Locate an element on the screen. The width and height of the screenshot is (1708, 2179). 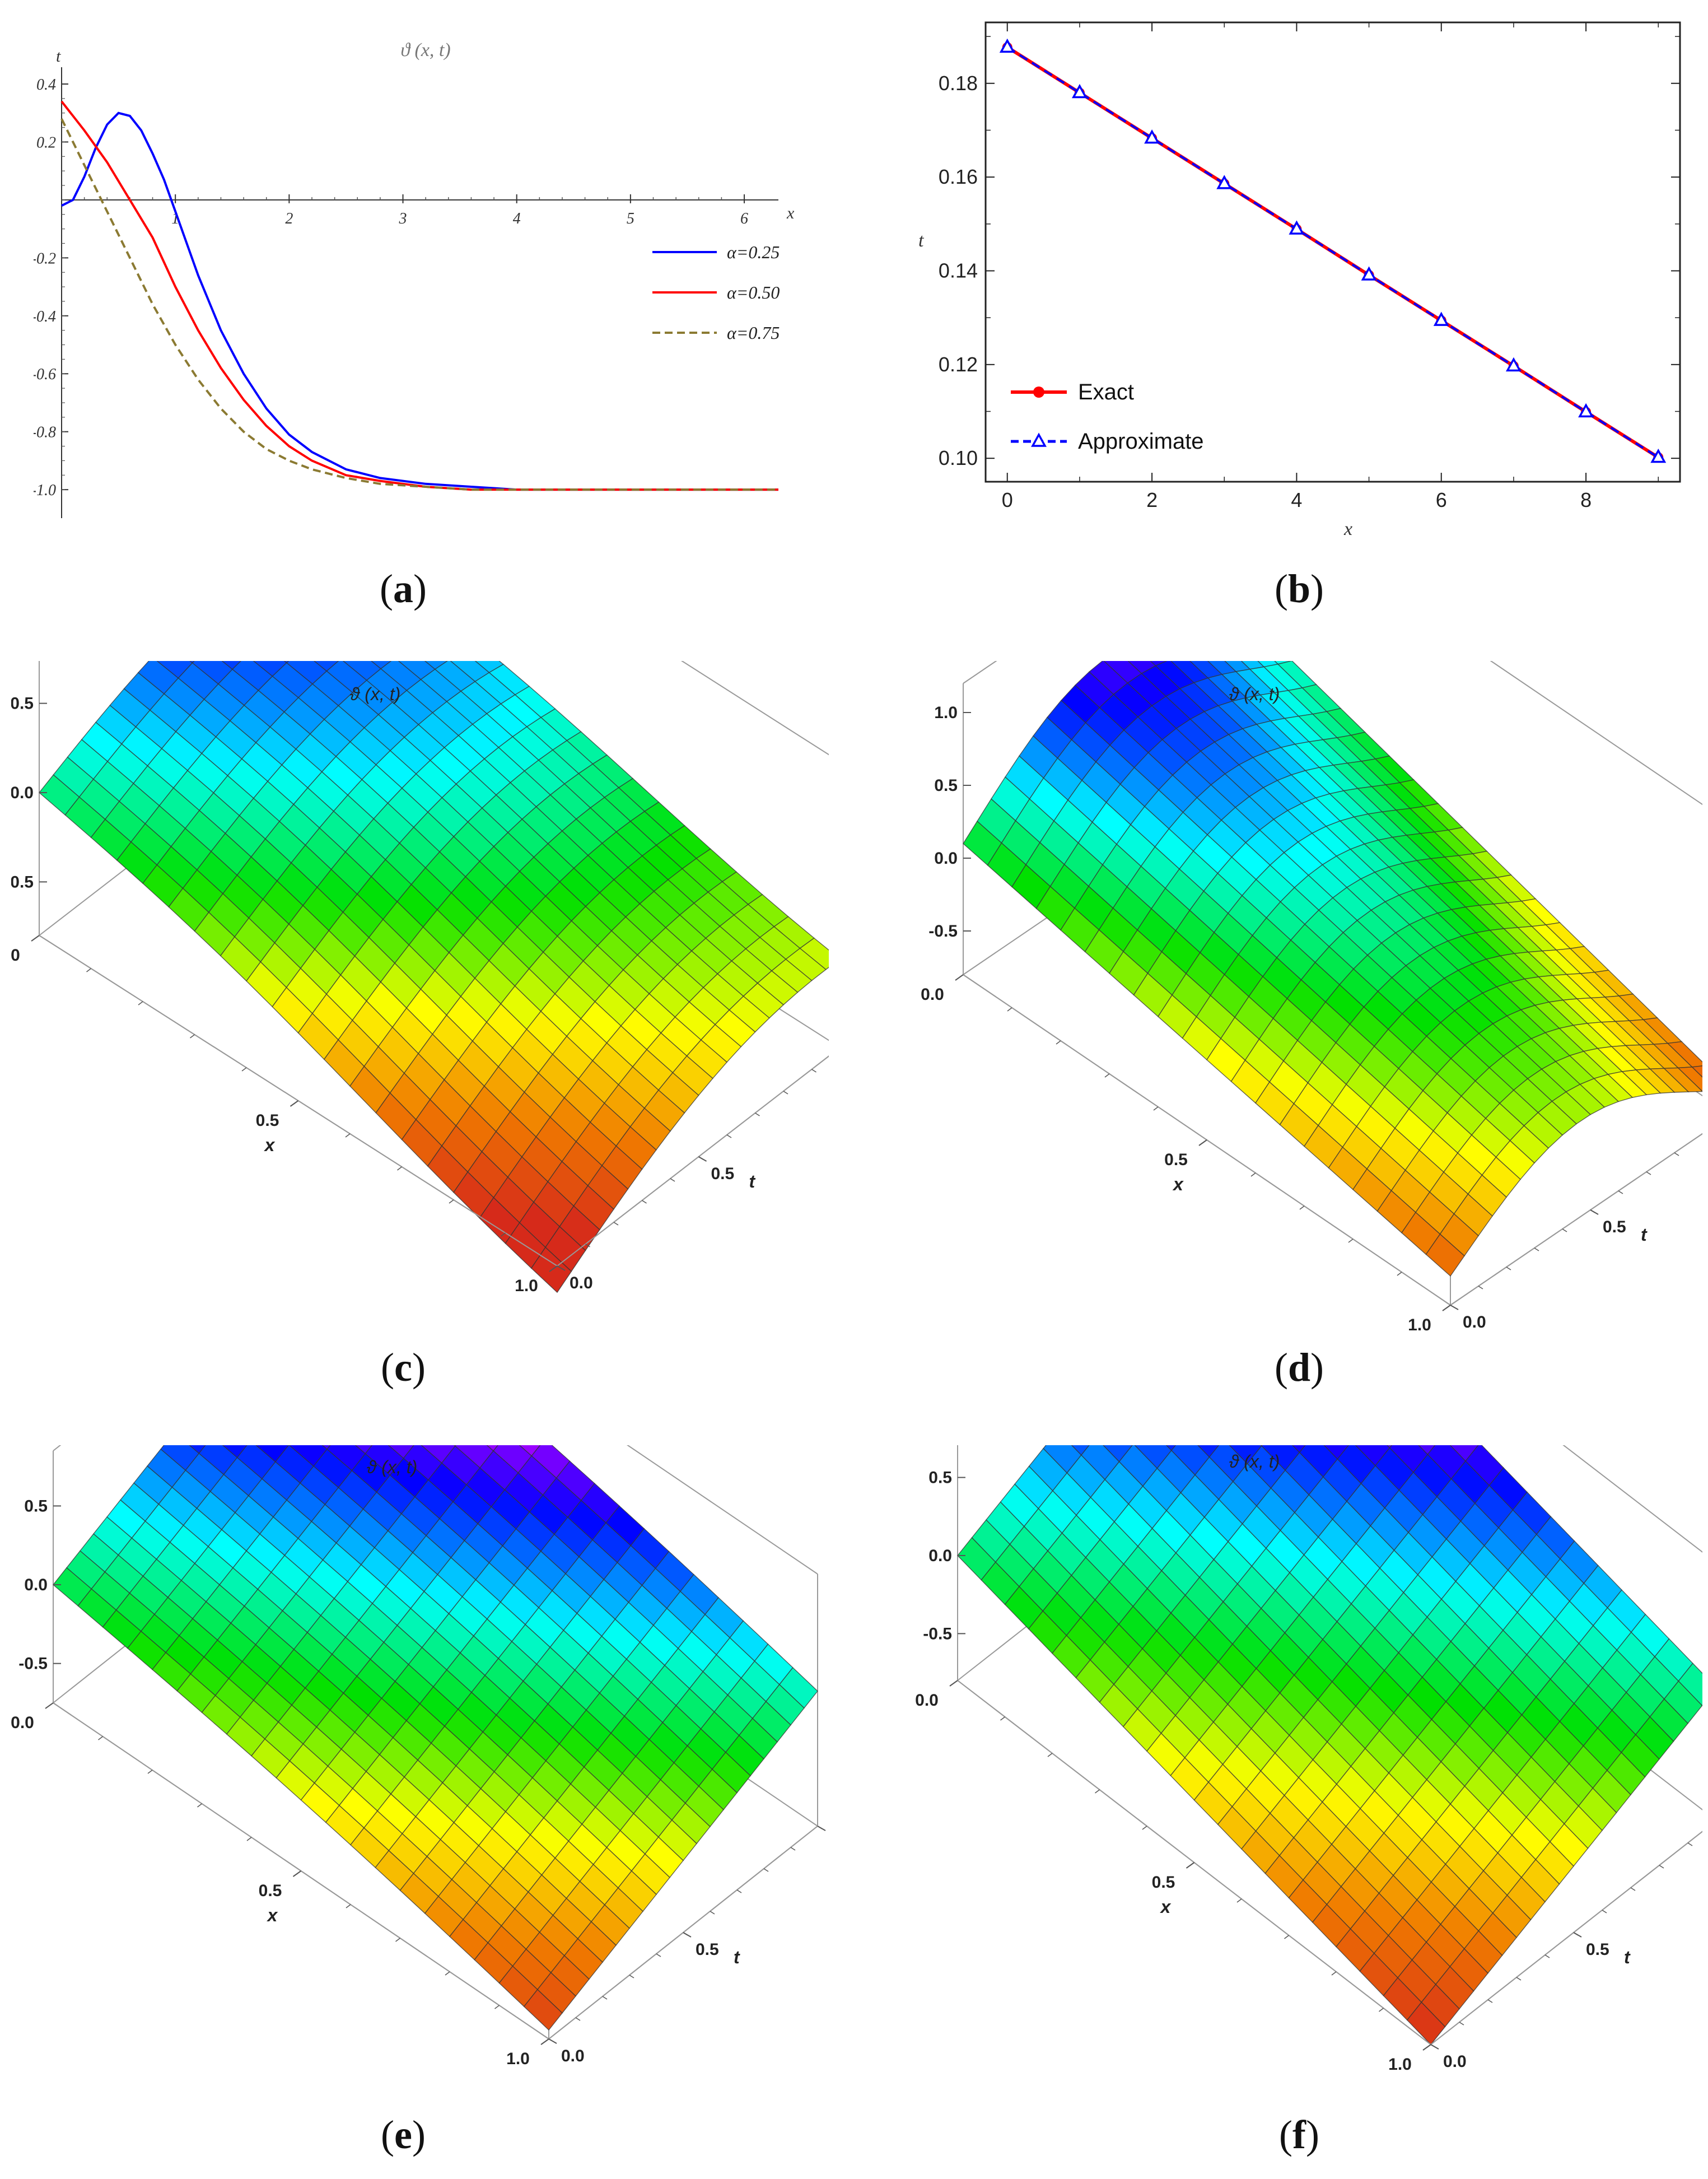
chart-a-xtick-label: 4 is located at coordinates (517, 218).